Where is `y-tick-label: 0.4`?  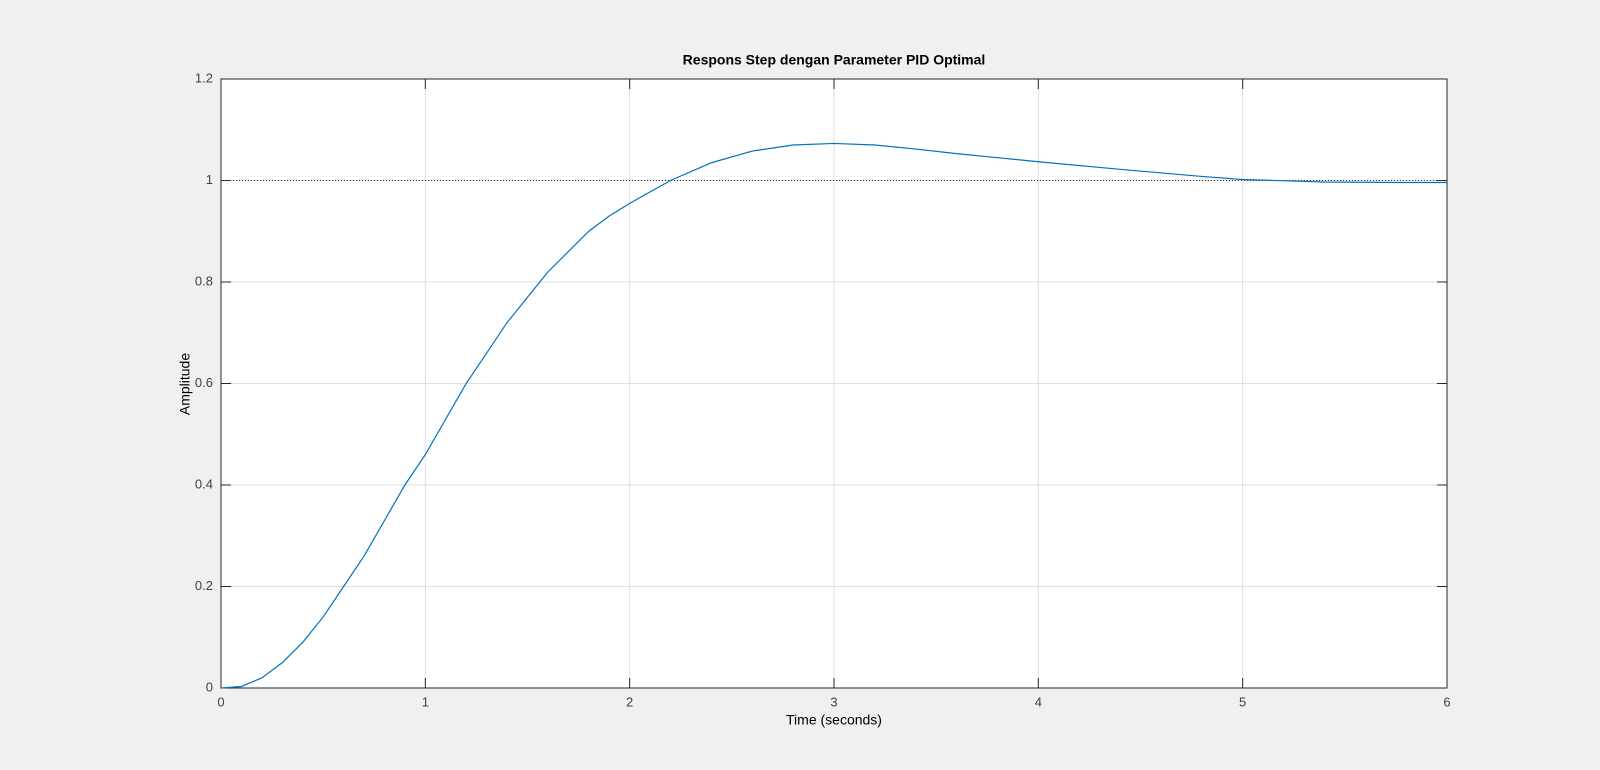 y-tick-label: 0.4 is located at coordinates (204, 483).